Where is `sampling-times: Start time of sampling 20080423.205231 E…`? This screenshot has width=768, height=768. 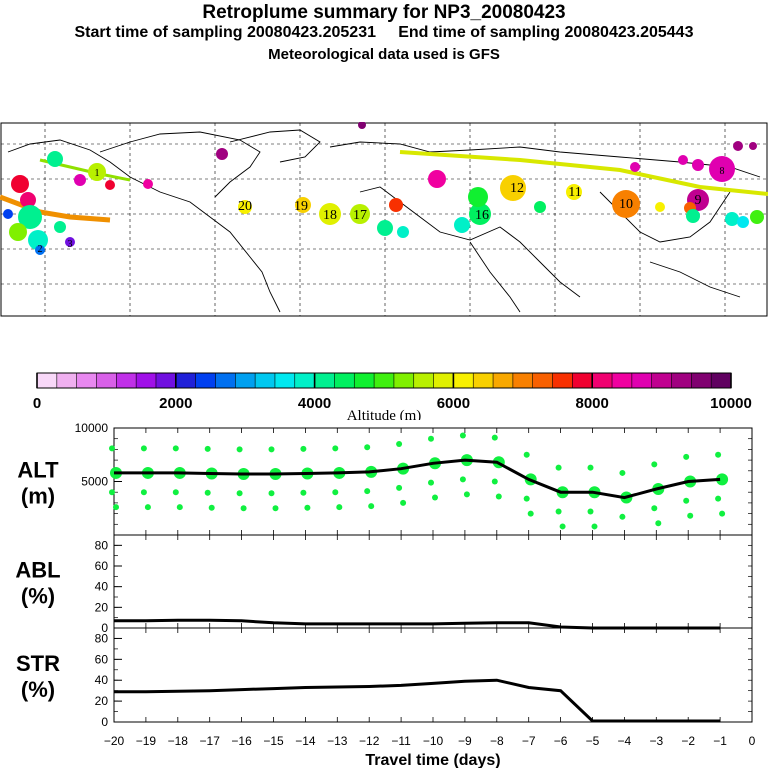
sampling-times: Start time of sampling 20080423.205231 E… is located at coordinates (384, 32).